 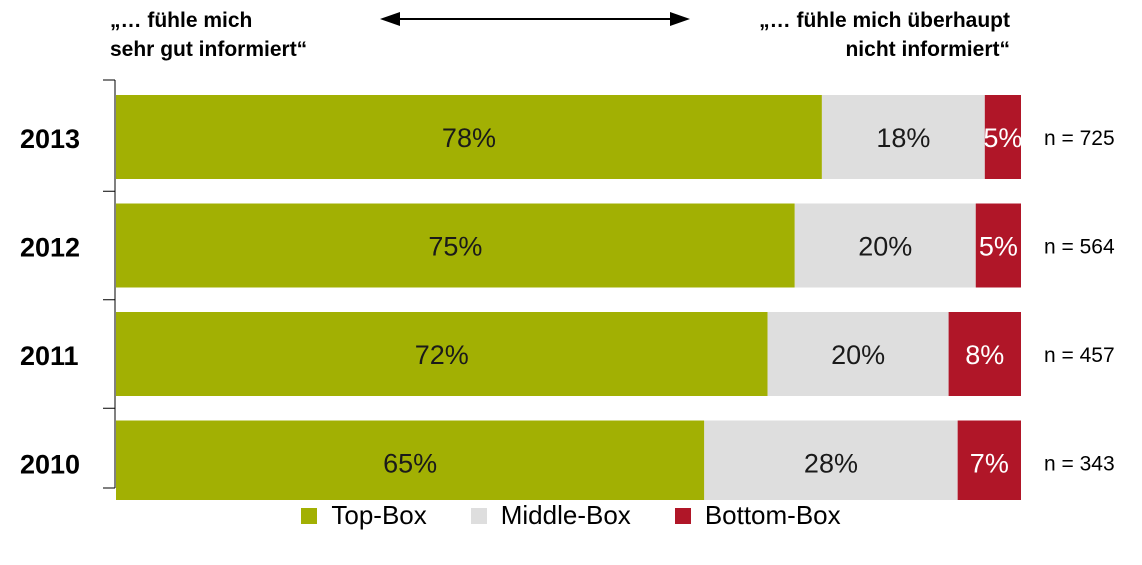 I want to click on header-left-line2: sehr gut informiert“, so click(x=209, y=49).